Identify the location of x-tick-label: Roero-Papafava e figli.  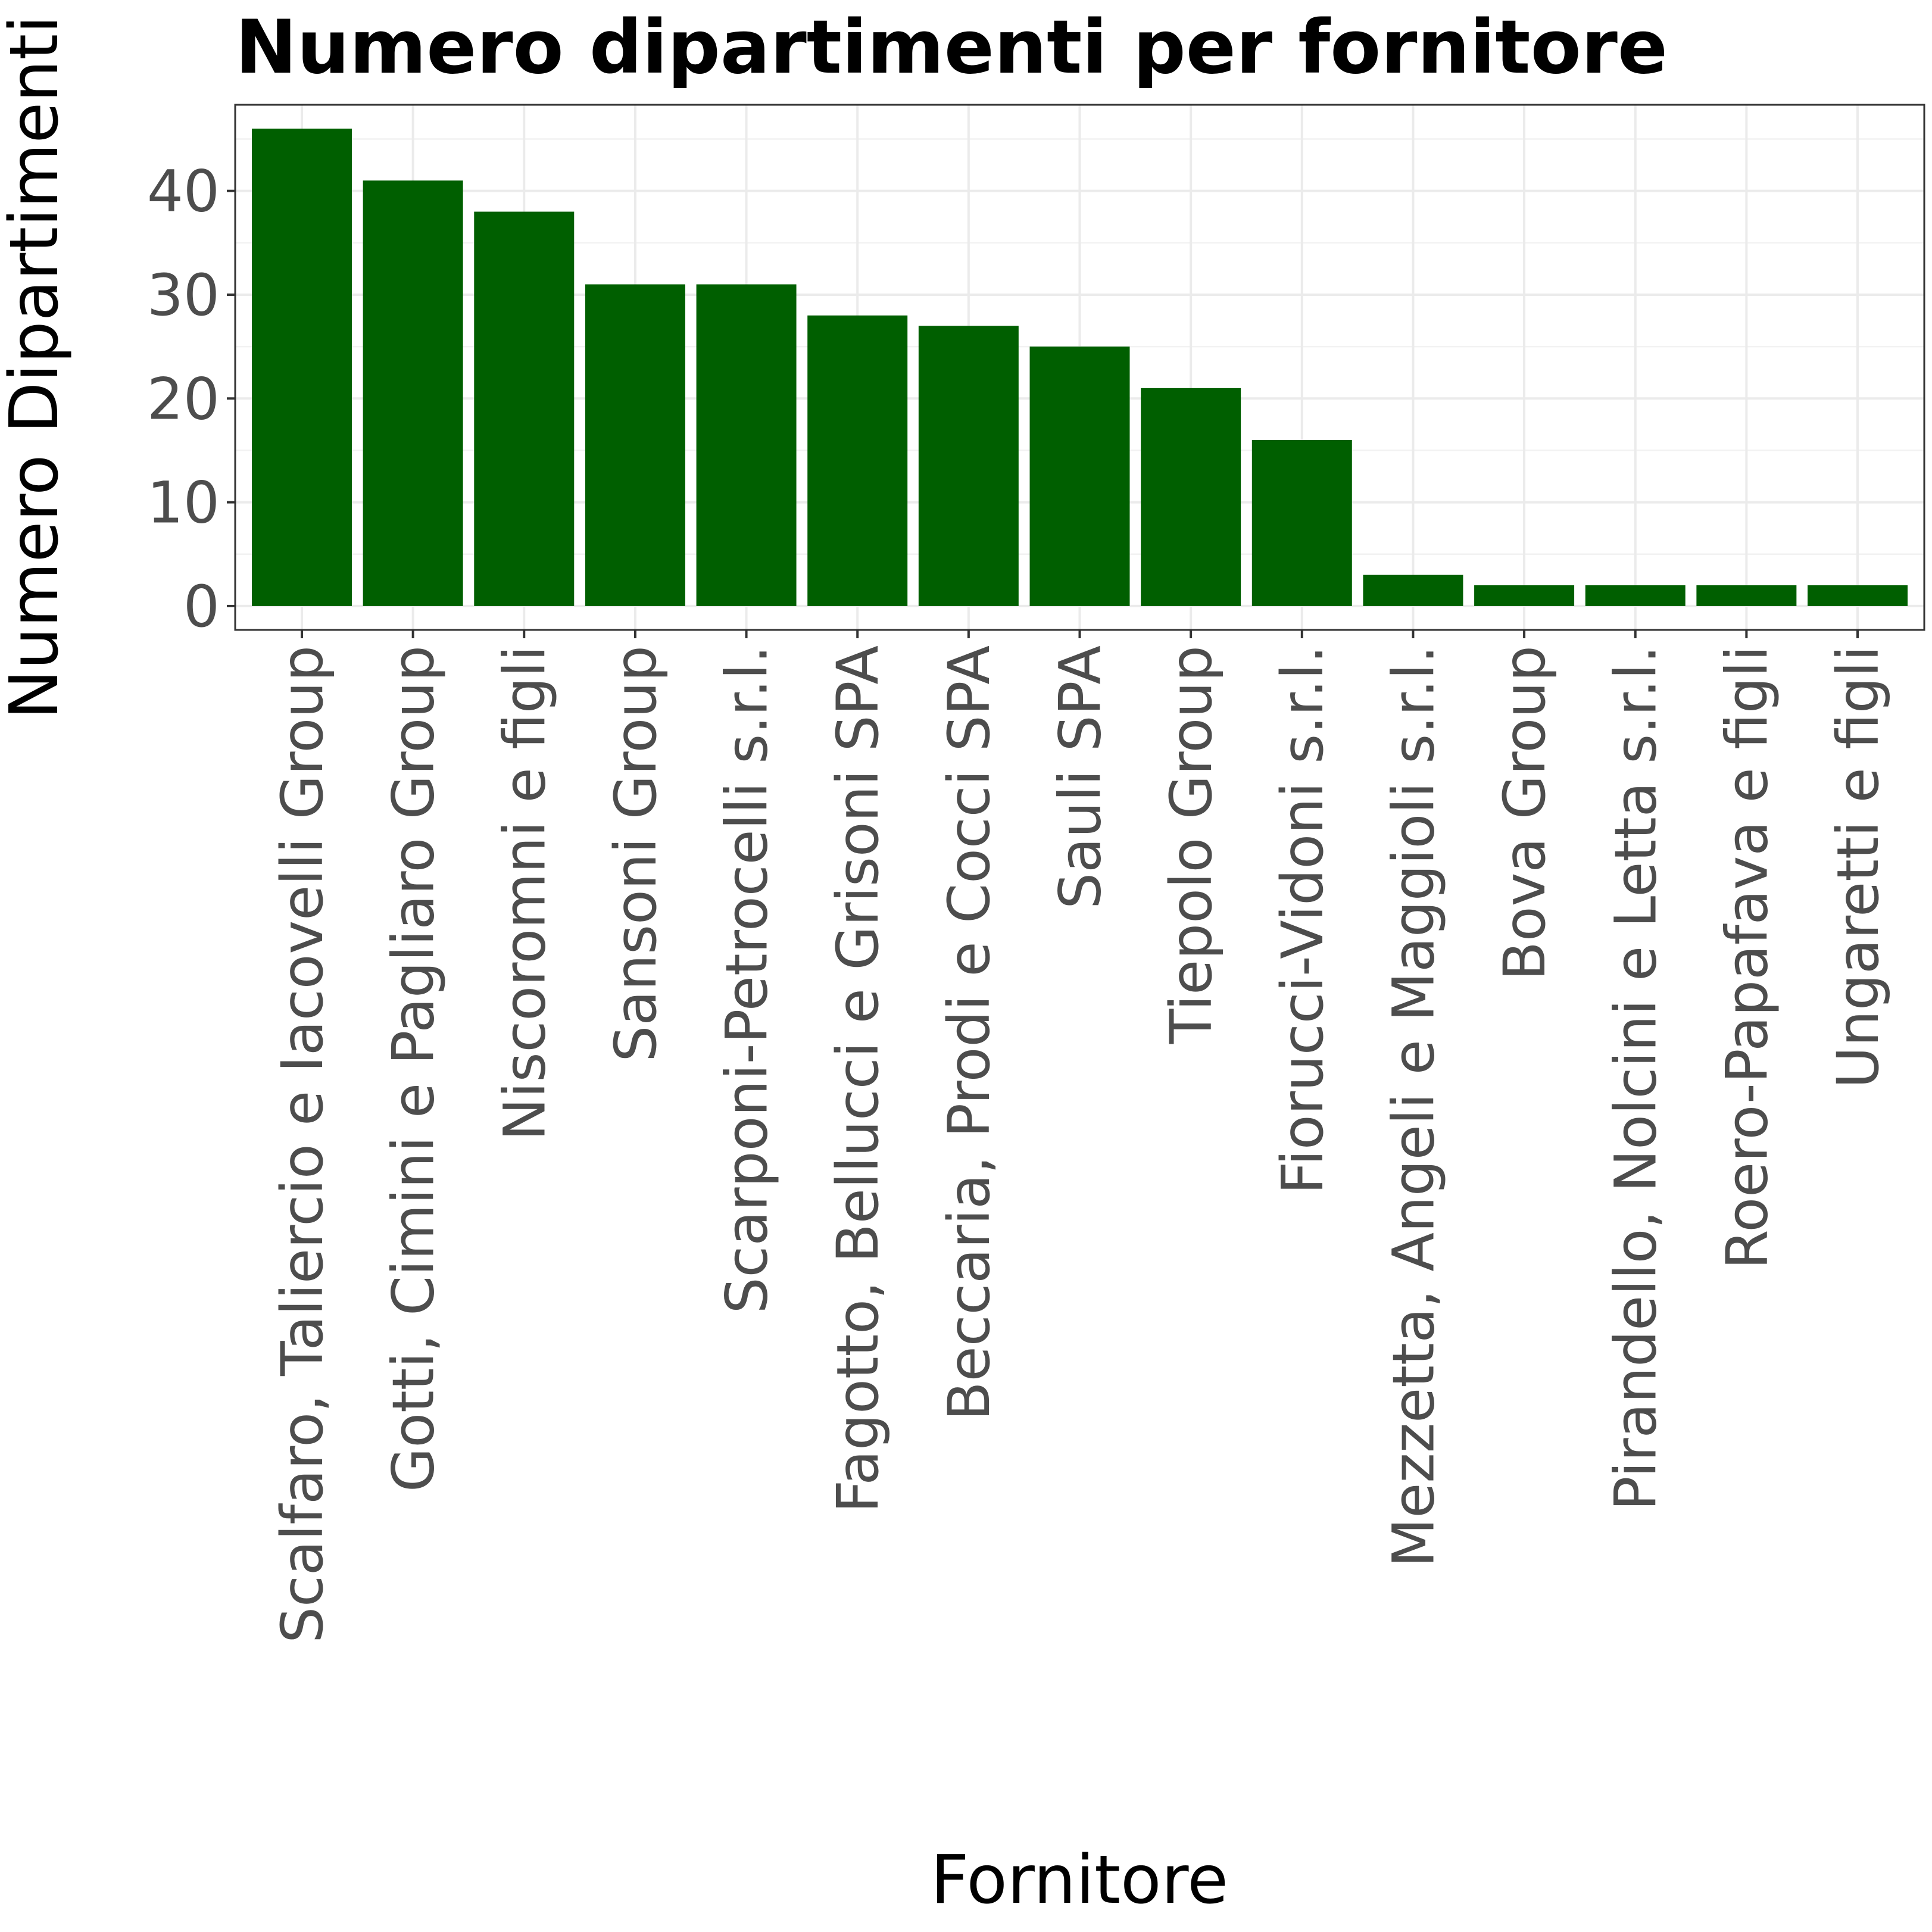
(1746, 957).